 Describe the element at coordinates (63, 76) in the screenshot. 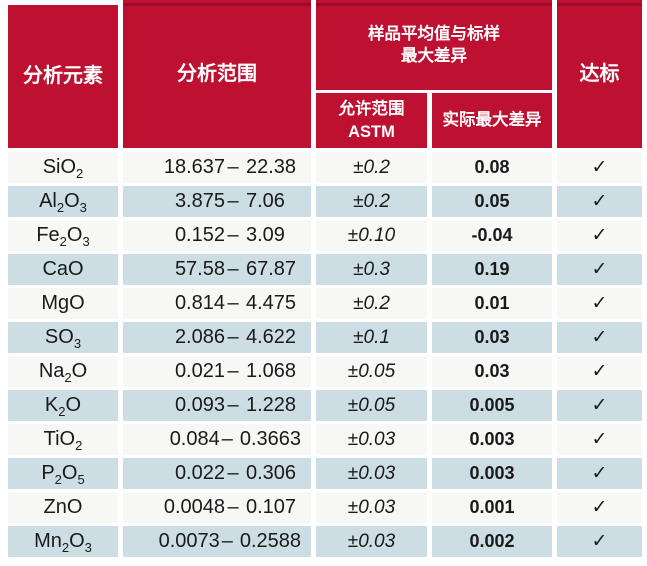

I see `header-element-column: 分析元素` at that location.